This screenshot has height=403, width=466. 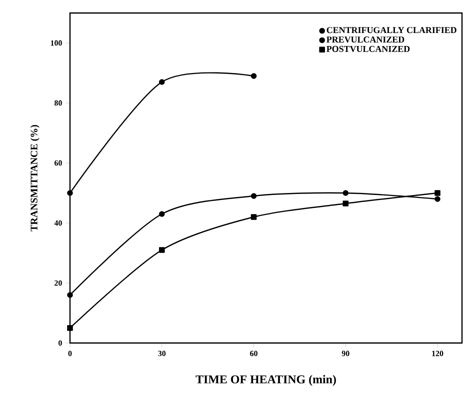 What do you see at coordinates (368, 49) in the screenshot?
I see `legend-label: POSTVULCANIZED` at bounding box center [368, 49].